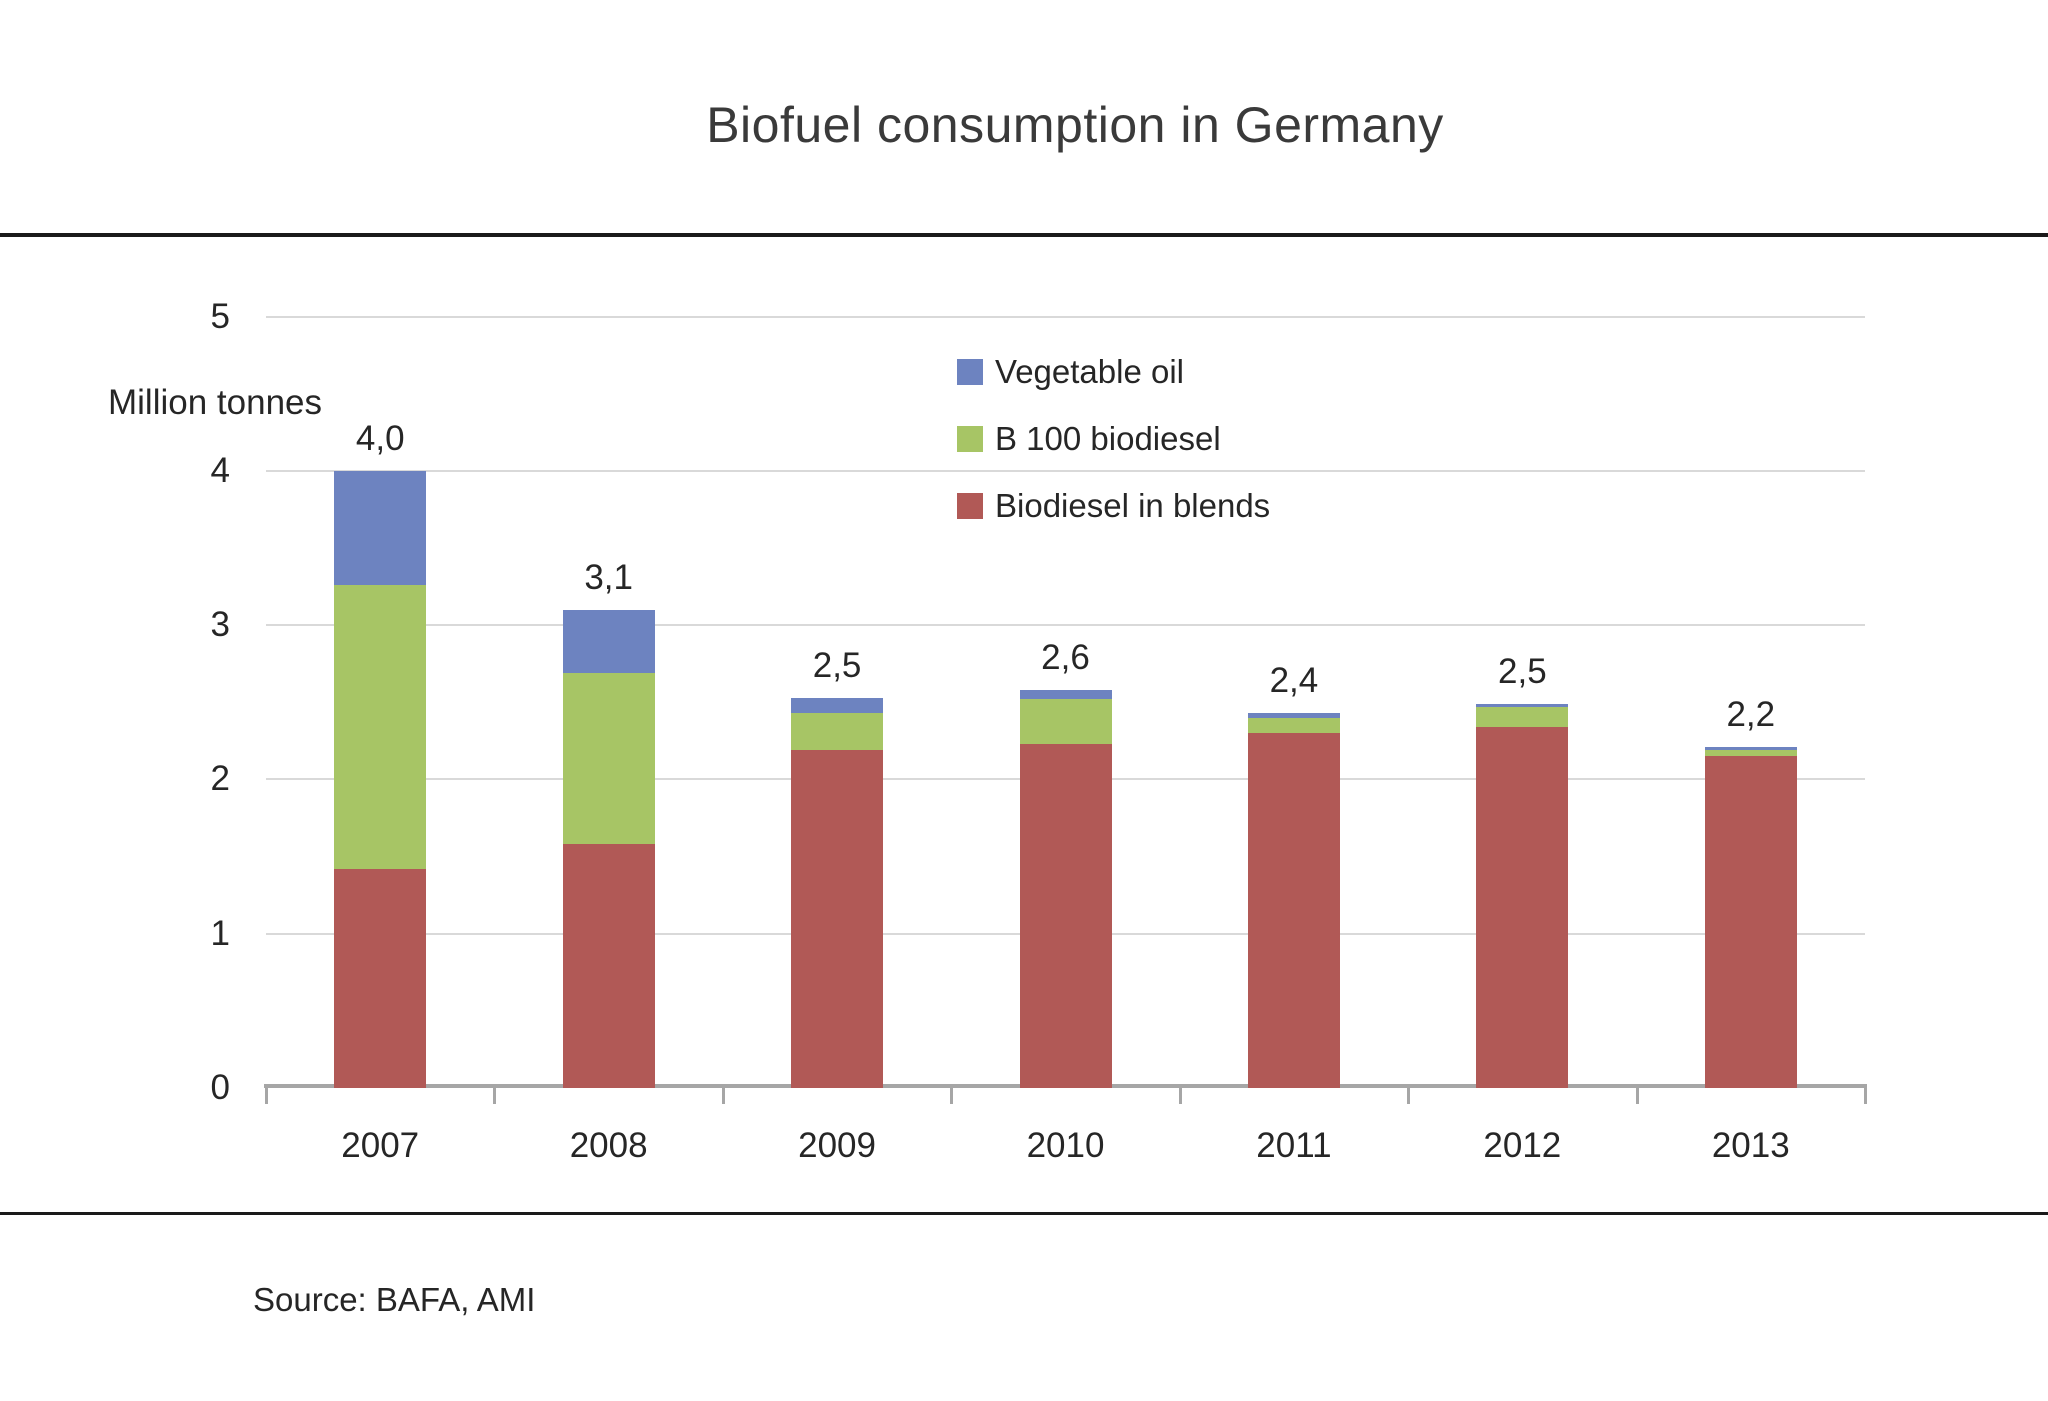 The width and height of the screenshot is (2048, 1401). What do you see at coordinates (220, 316) in the screenshot?
I see `y-tick-label-5: 5` at bounding box center [220, 316].